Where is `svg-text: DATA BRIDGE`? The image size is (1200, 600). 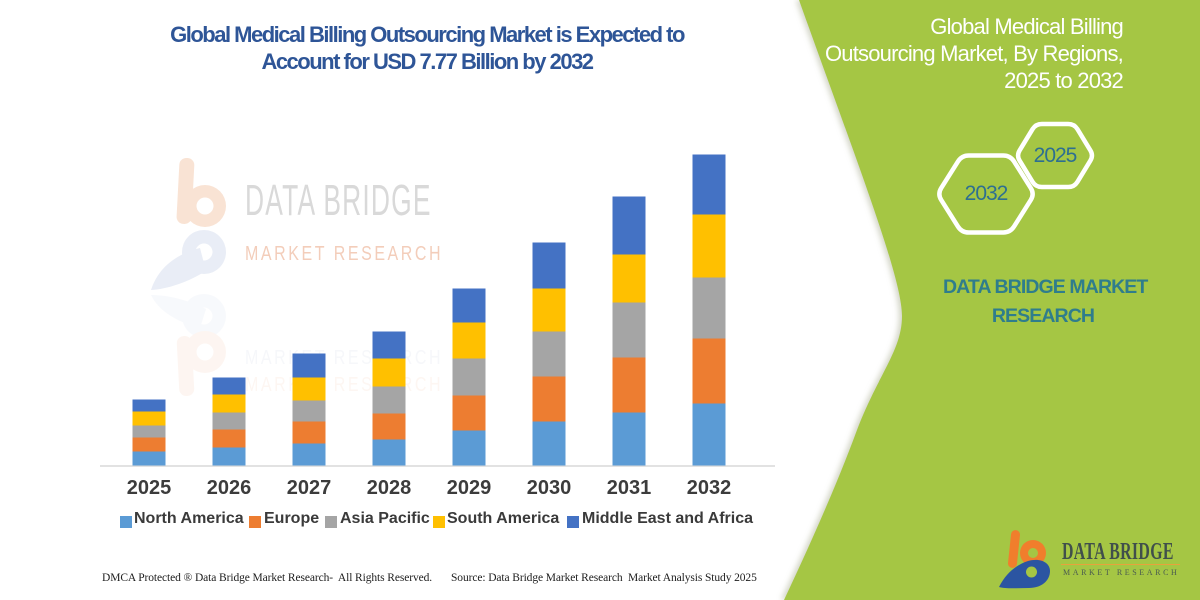 svg-text: DATA BRIDGE is located at coordinates (338, 200).